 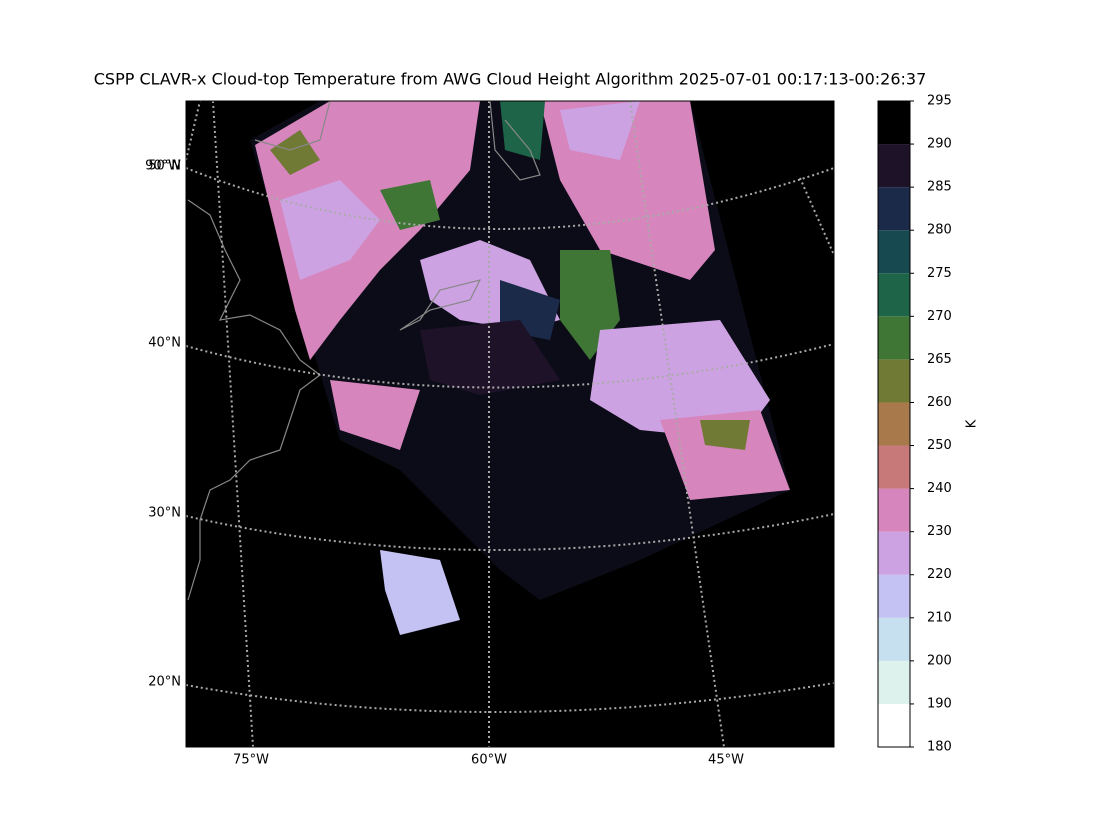 What do you see at coordinates (939, 617) in the screenshot?
I see `colorbar-tick-label: 210` at bounding box center [939, 617].